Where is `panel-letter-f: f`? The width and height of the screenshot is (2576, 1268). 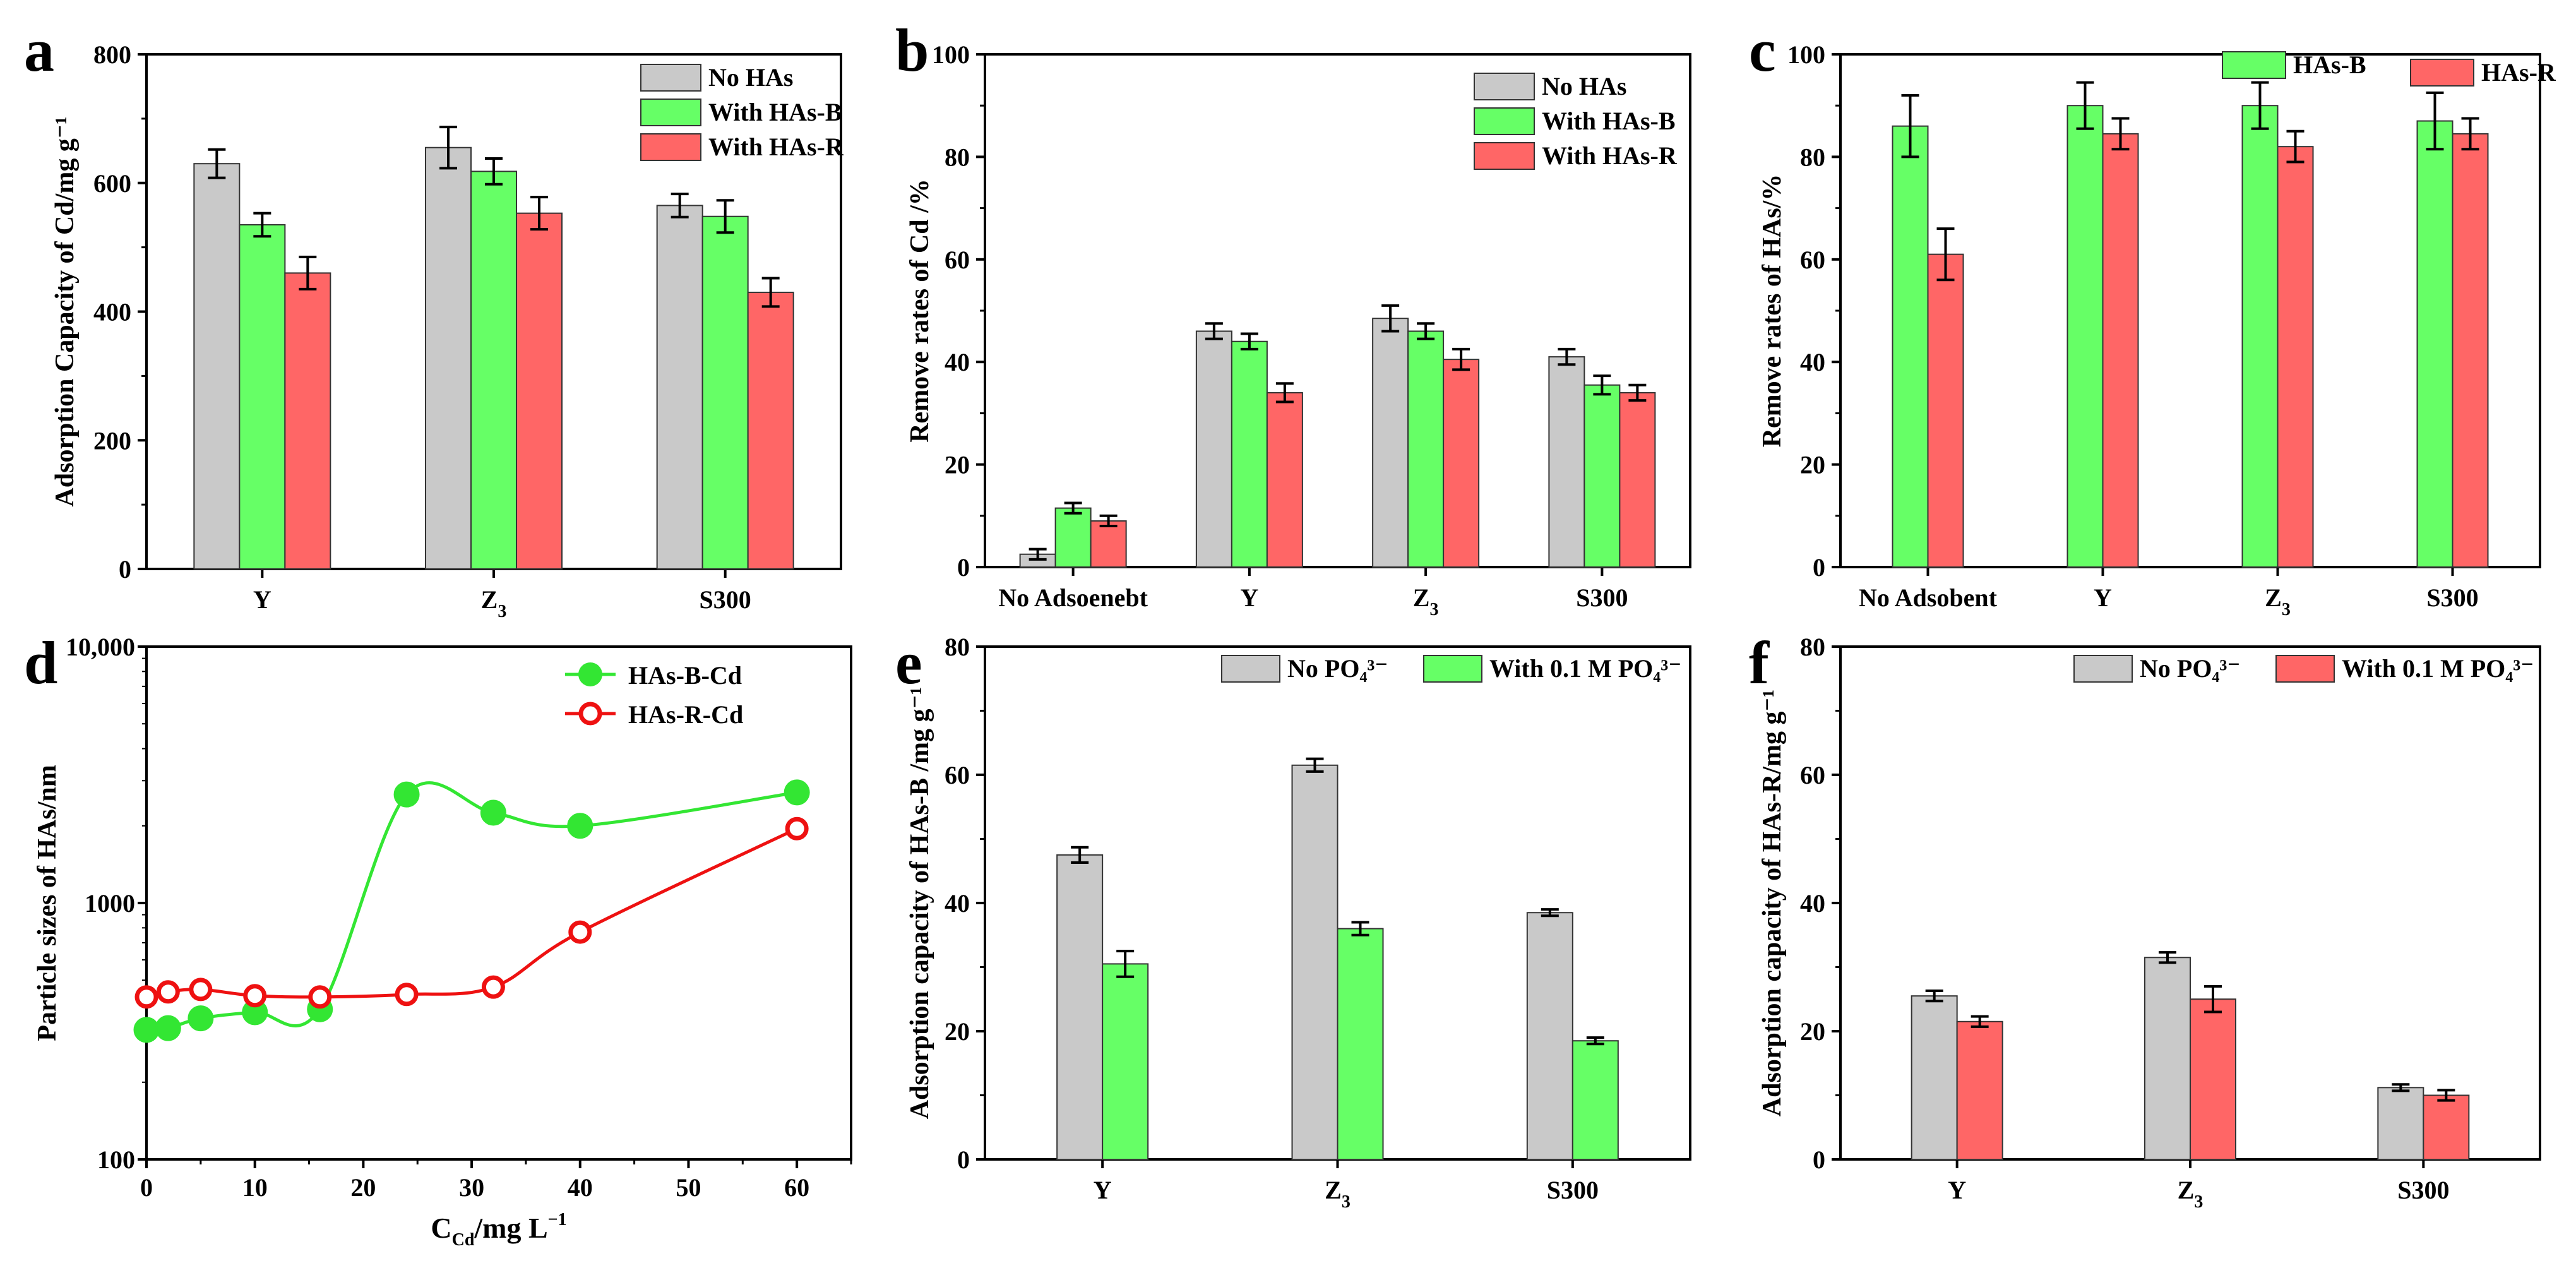 panel-letter-f: f is located at coordinates (1759, 663).